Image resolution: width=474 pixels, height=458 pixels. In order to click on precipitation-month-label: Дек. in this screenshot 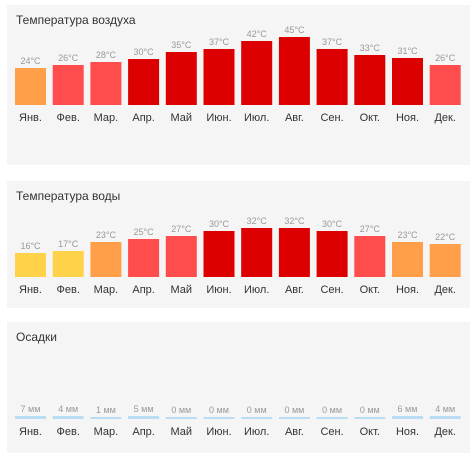, I will do `click(444, 432)`.